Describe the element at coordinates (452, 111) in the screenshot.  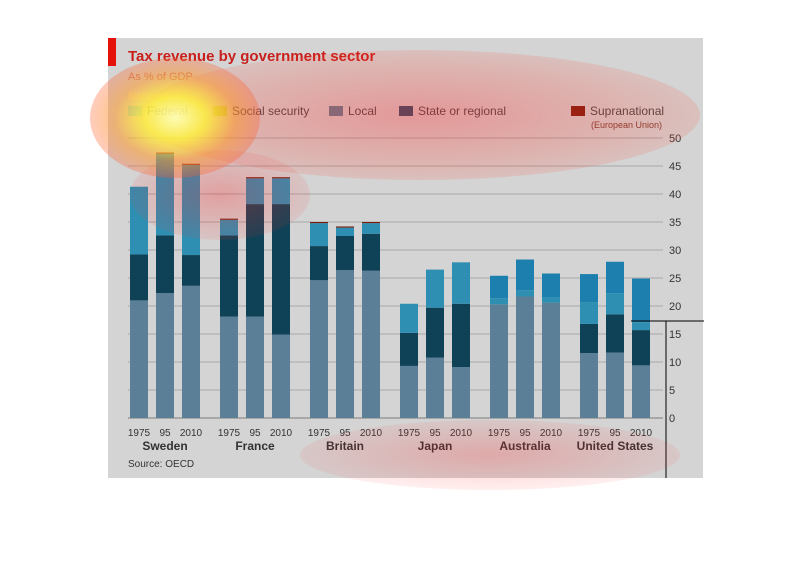
I see `legend-item-state: State or regional` at that location.